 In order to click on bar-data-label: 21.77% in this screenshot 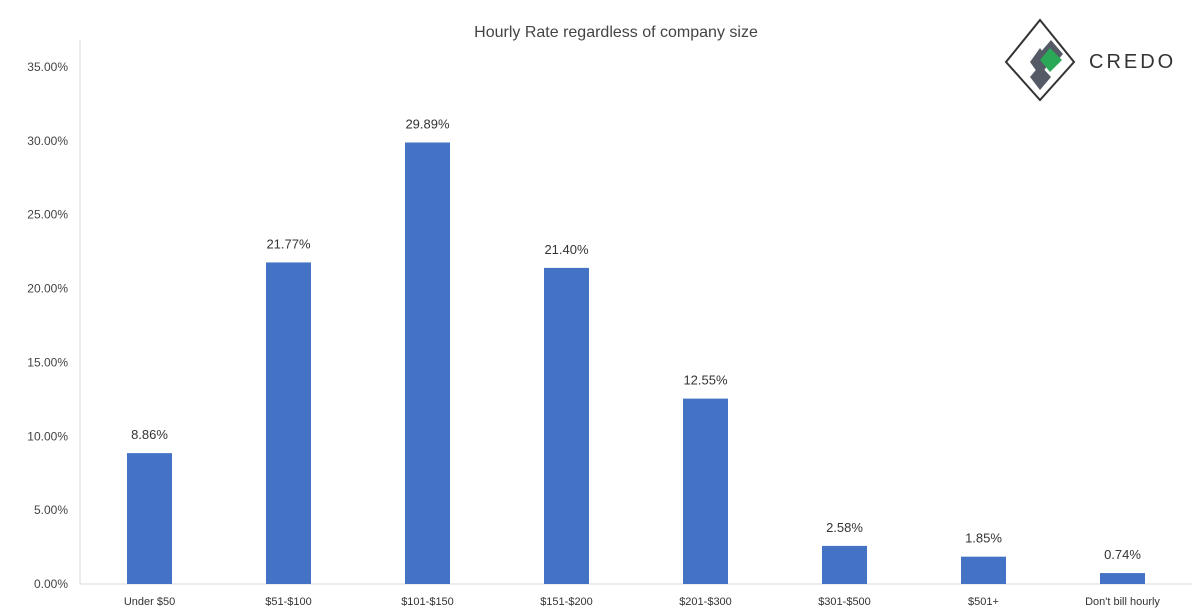, I will do `click(288, 243)`.